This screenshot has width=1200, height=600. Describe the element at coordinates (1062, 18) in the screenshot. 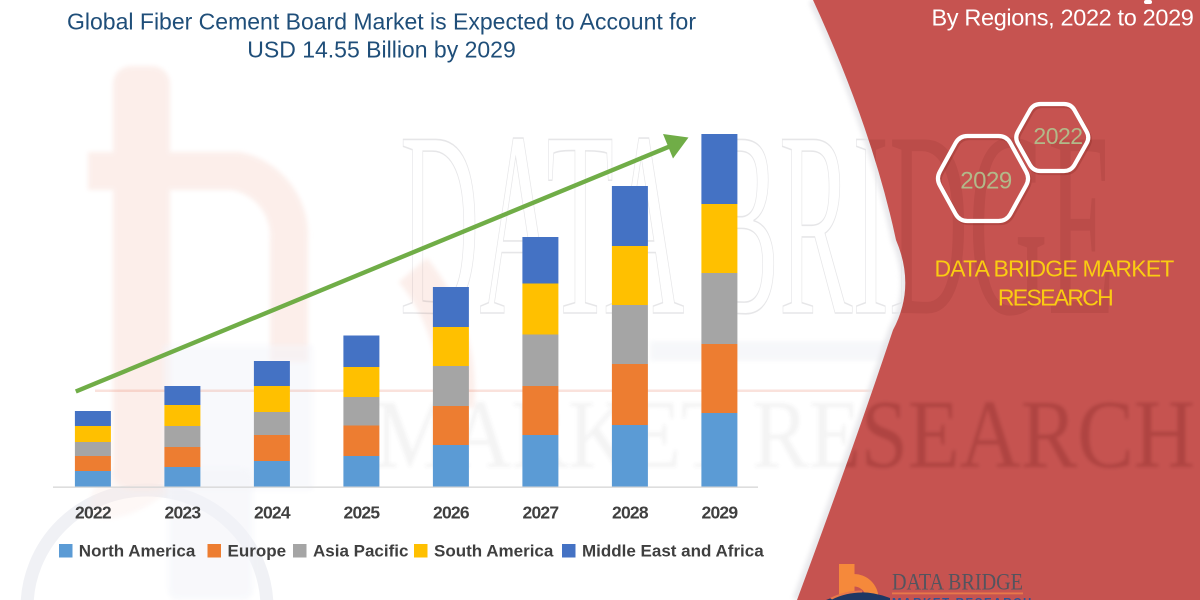

I see `svg-text: By Regions, 2022 to 2029` at that location.